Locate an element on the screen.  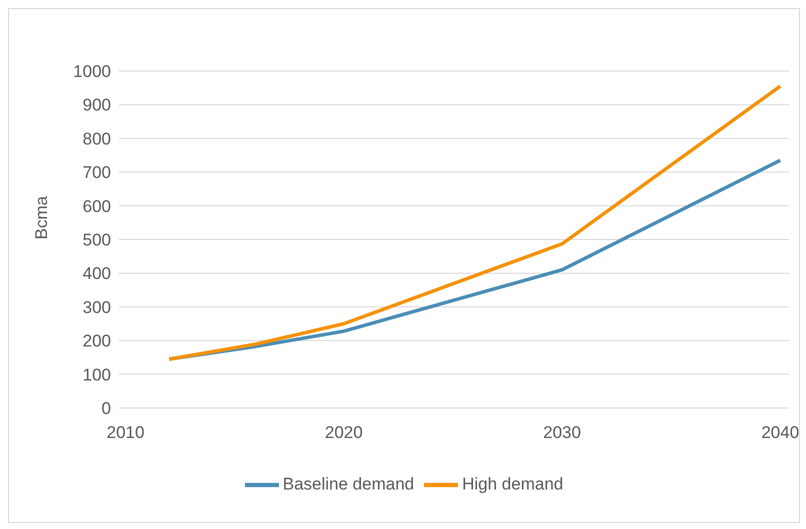
y-axis-title: Bcma is located at coordinates (42, 218).